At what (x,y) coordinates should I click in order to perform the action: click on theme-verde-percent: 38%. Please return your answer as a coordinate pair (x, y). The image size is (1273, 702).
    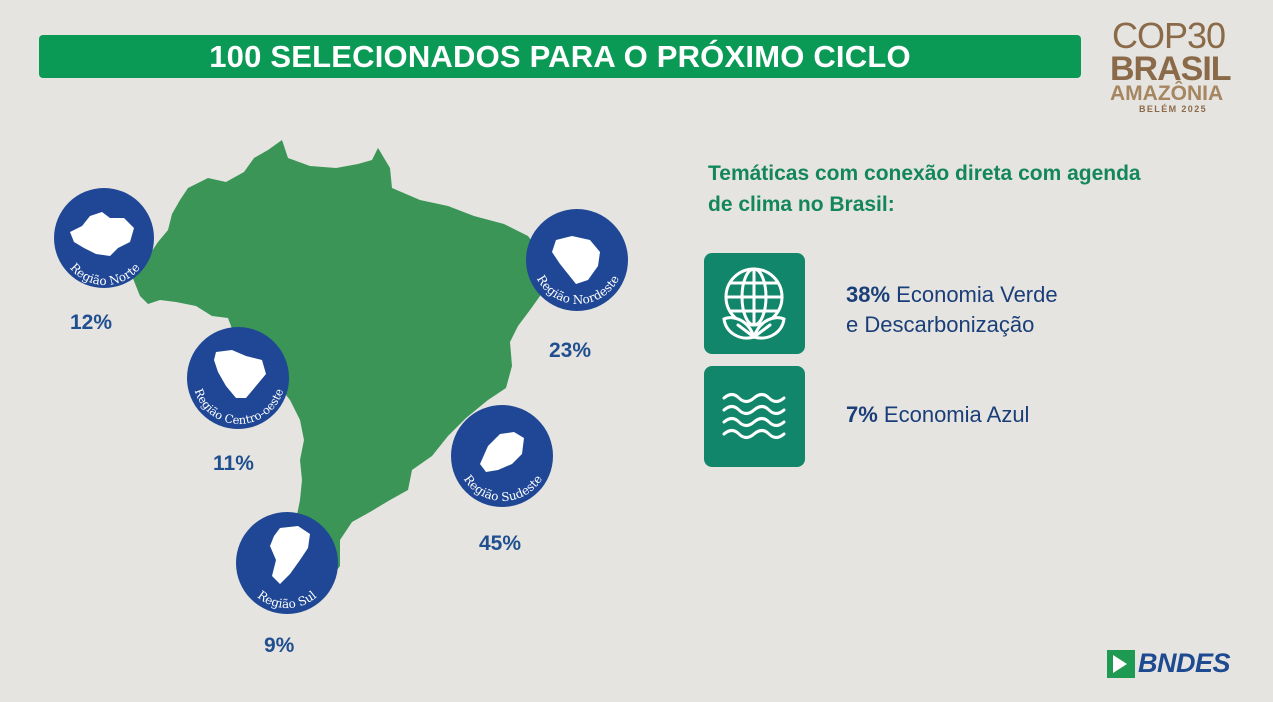
    Looking at the image, I should click on (868, 294).